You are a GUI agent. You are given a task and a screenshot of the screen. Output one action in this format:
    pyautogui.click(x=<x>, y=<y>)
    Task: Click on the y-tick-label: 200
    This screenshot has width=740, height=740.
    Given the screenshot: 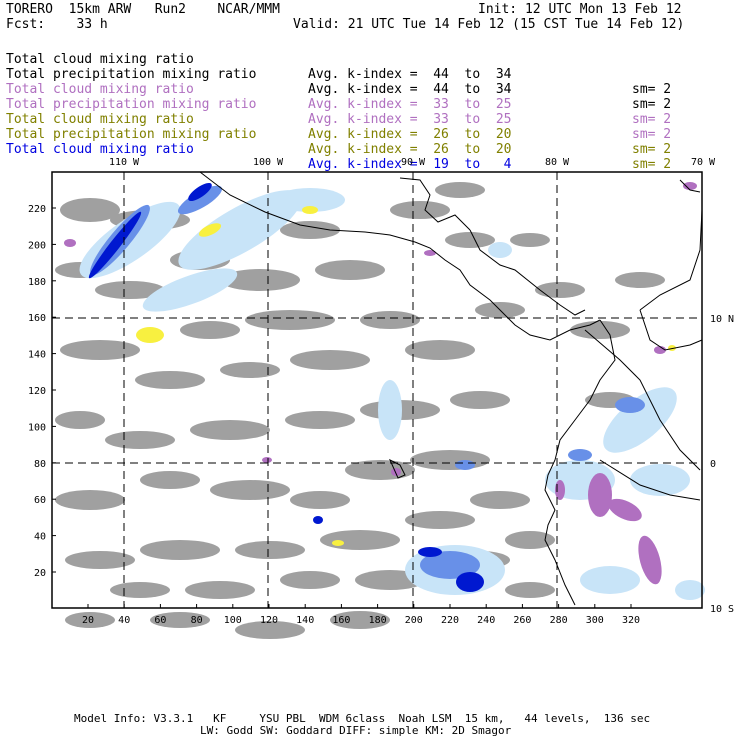 What is the action you would take?
    pyautogui.click(x=37, y=245)
    